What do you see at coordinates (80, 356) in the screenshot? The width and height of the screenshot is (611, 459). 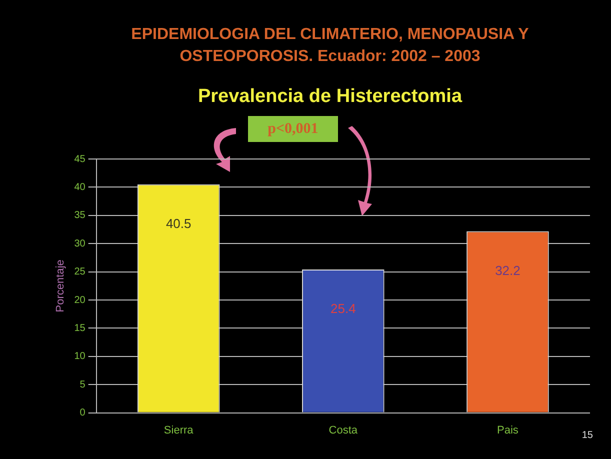 I see `y-tick-label: 10` at bounding box center [80, 356].